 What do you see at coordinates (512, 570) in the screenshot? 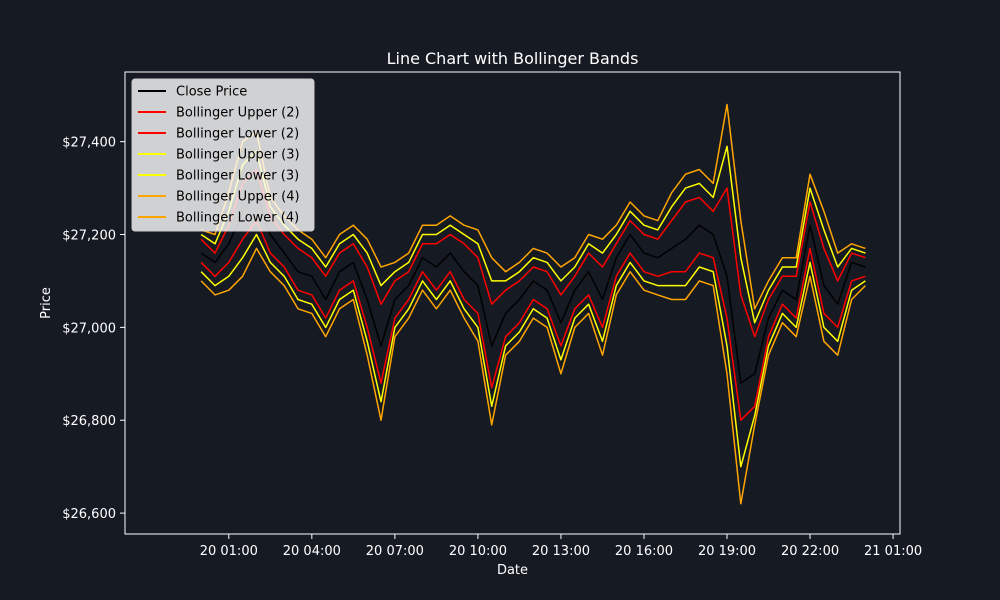
I see `x-axis-title: Date` at bounding box center [512, 570].